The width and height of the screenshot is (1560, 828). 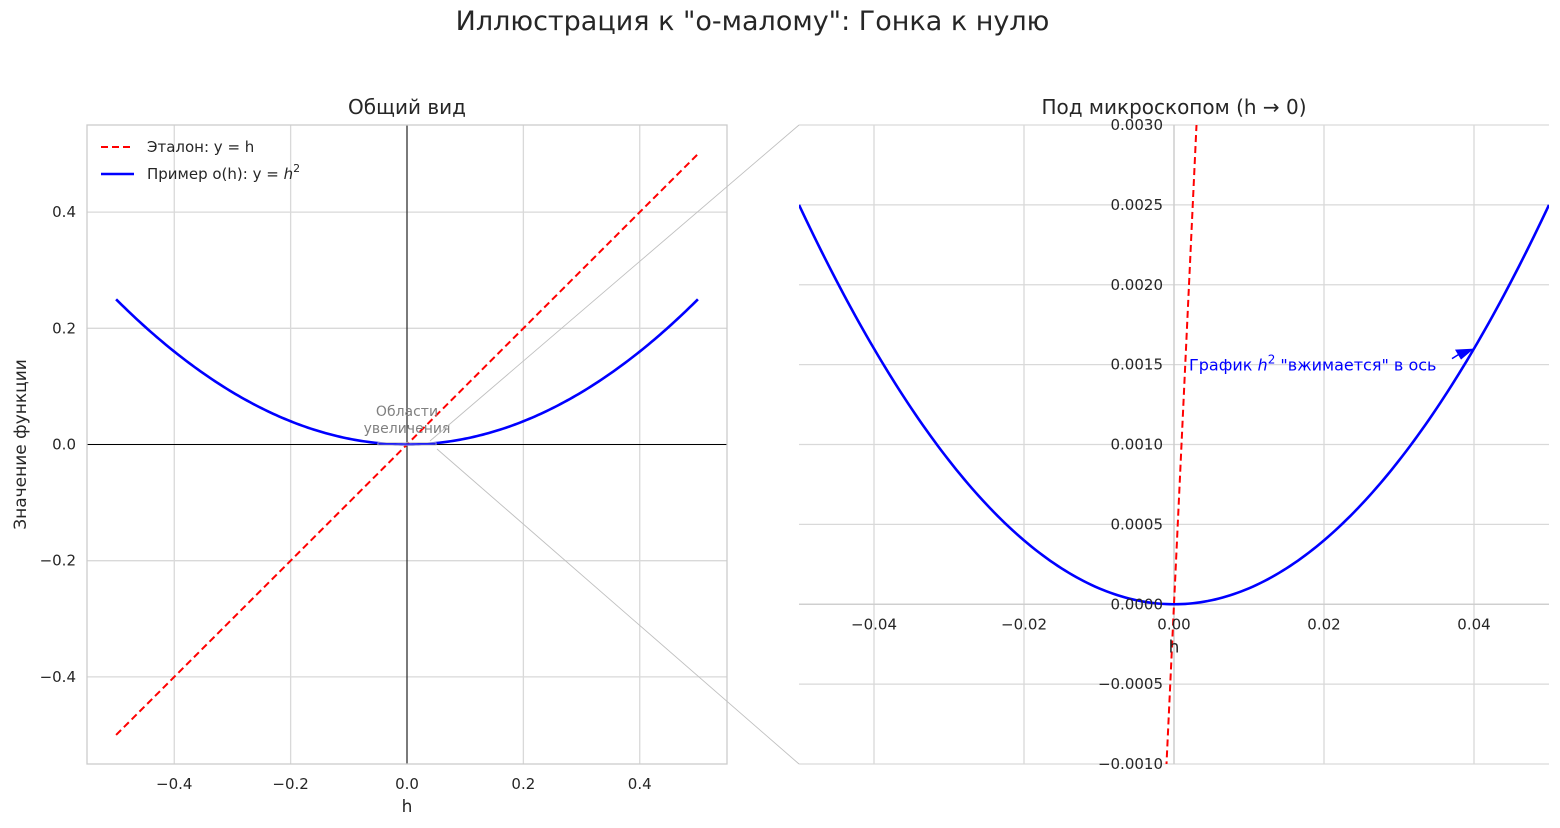 I want to click on legend: Эталон: y = h Пример o(h): y = h2, so click(x=200, y=160).